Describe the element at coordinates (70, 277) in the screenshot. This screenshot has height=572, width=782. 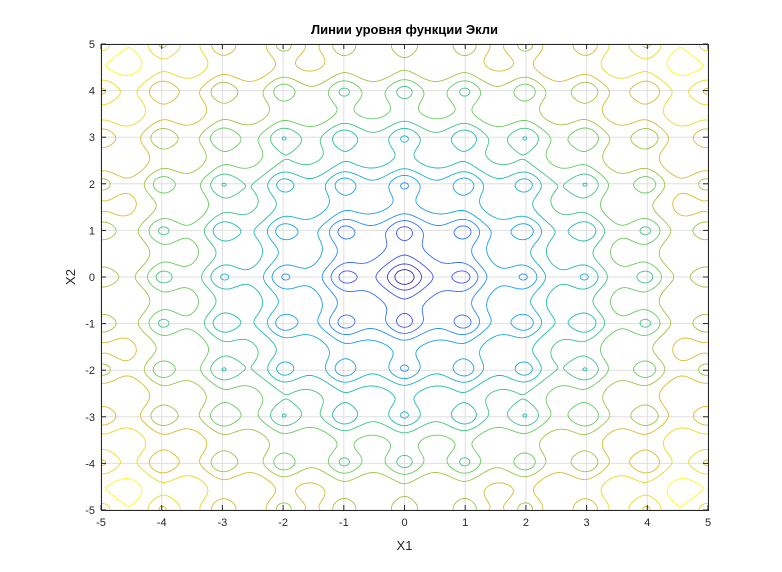
I see `y-axis-label: X2` at that location.